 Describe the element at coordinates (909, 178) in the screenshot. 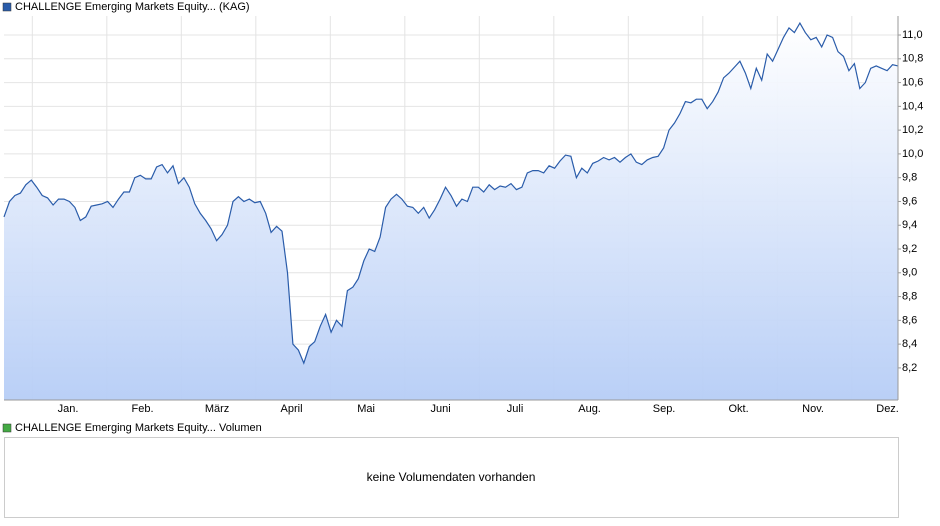

I see `y-tick-label: 9,8` at that location.